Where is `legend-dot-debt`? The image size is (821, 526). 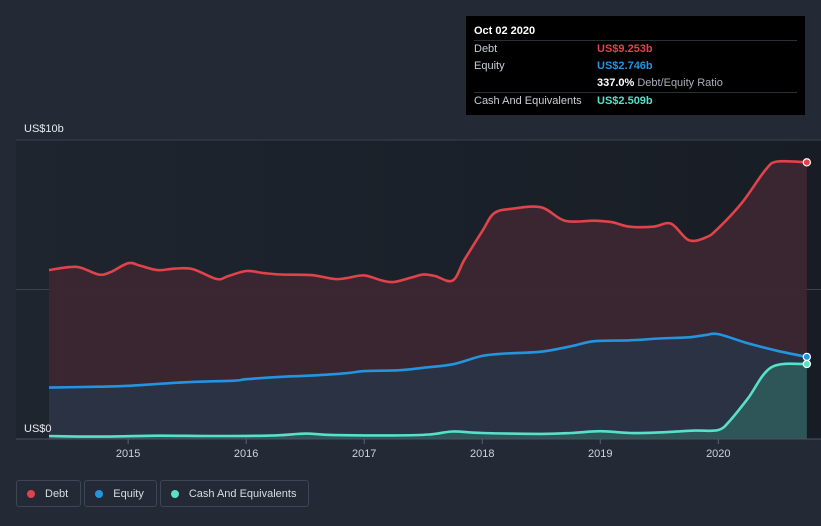 legend-dot-debt is located at coordinates (31, 493).